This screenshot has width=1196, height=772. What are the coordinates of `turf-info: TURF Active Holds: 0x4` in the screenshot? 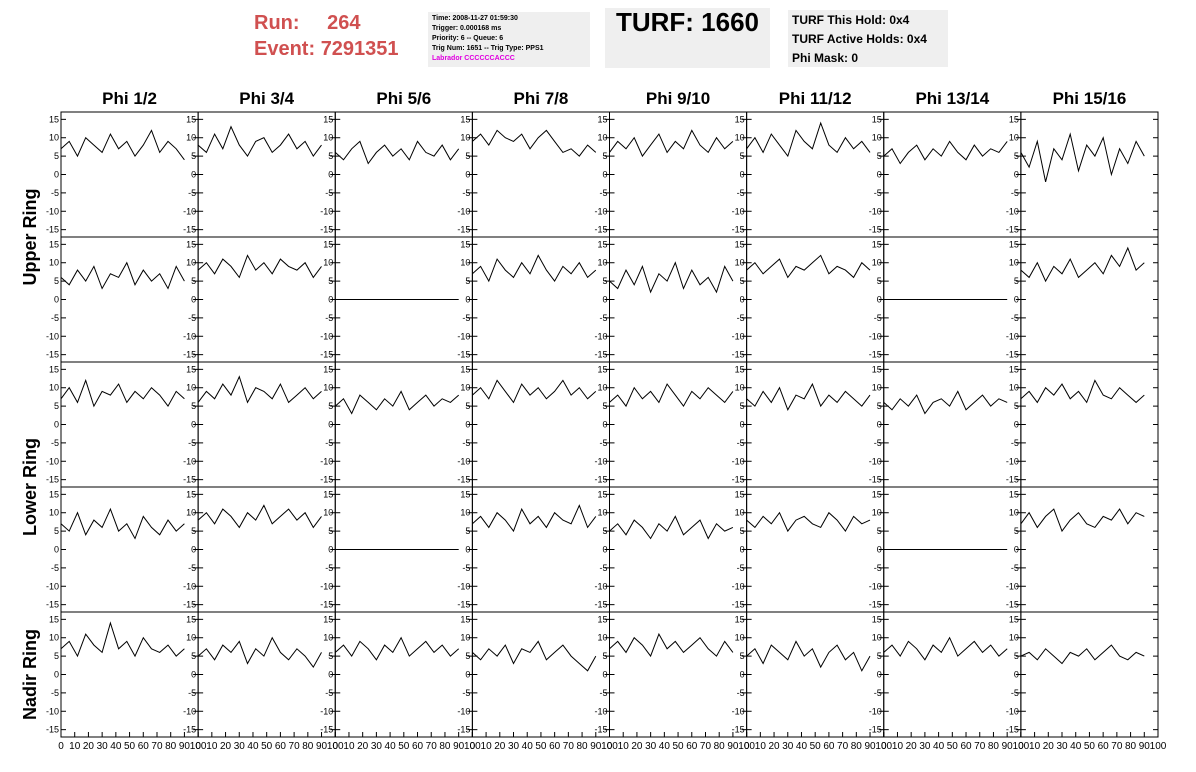 It's located at (859, 39).